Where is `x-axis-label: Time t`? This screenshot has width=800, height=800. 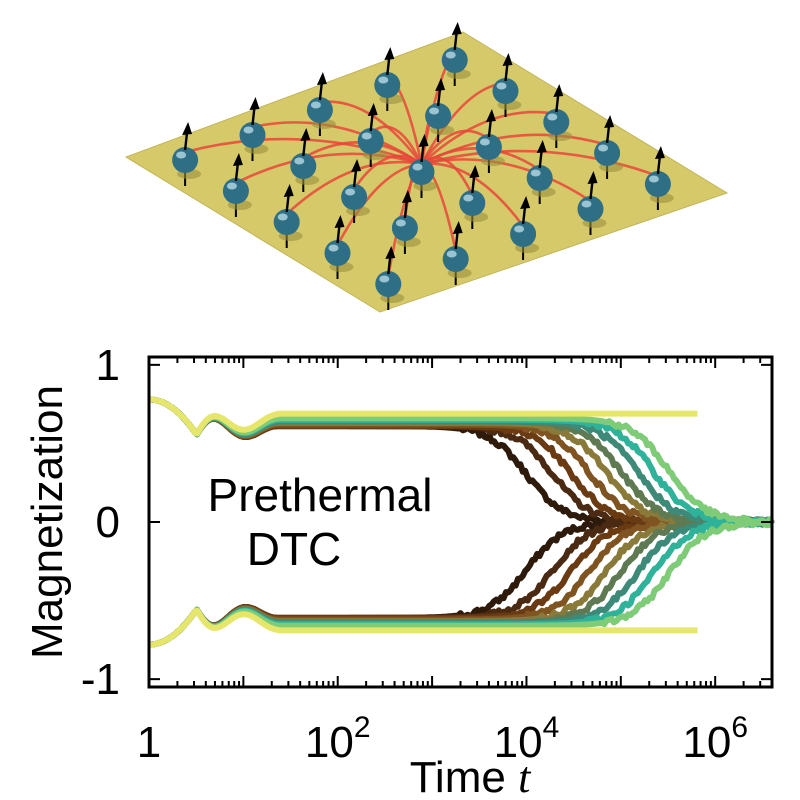 x-axis-label: Time t is located at coordinates (471, 776).